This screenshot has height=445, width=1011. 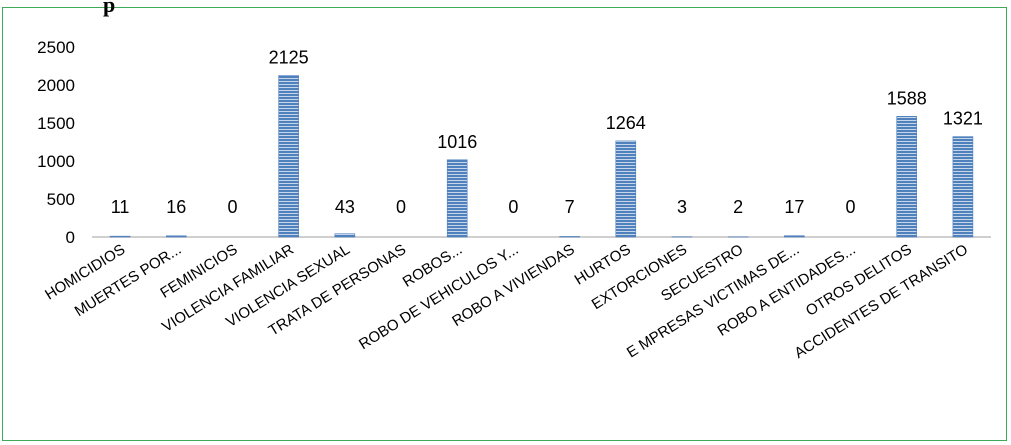 I want to click on chart-title-fragment: p, so click(x=109, y=8).